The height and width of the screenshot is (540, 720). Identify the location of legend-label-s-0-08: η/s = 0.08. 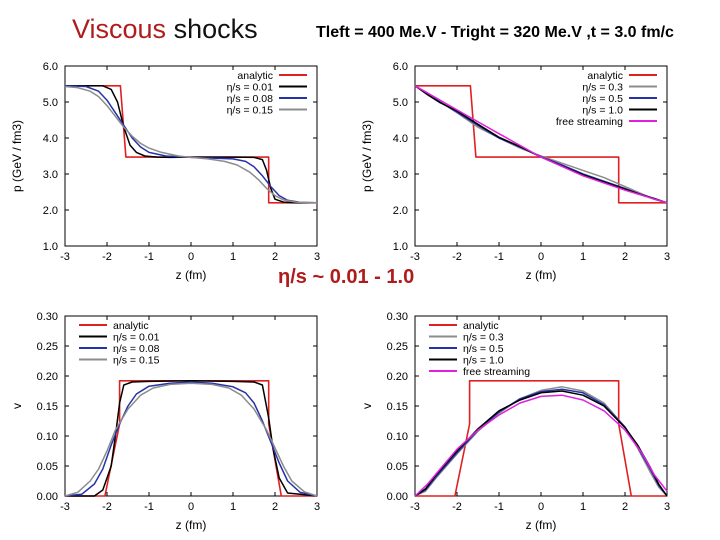
(136, 349).